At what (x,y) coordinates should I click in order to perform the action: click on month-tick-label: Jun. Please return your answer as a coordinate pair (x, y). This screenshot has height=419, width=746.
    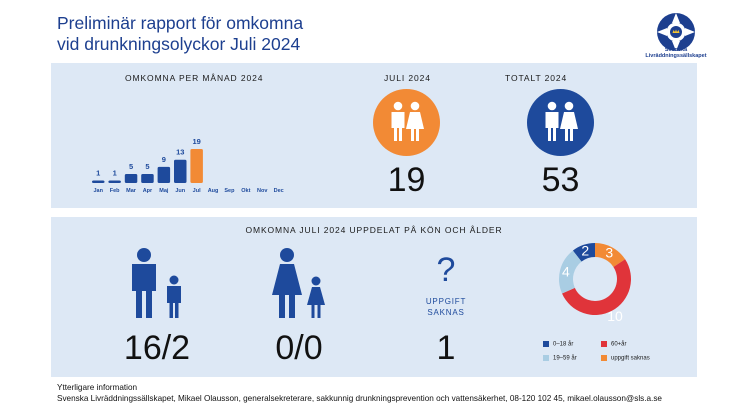
    Looking at the image, I should click on (180, 191).